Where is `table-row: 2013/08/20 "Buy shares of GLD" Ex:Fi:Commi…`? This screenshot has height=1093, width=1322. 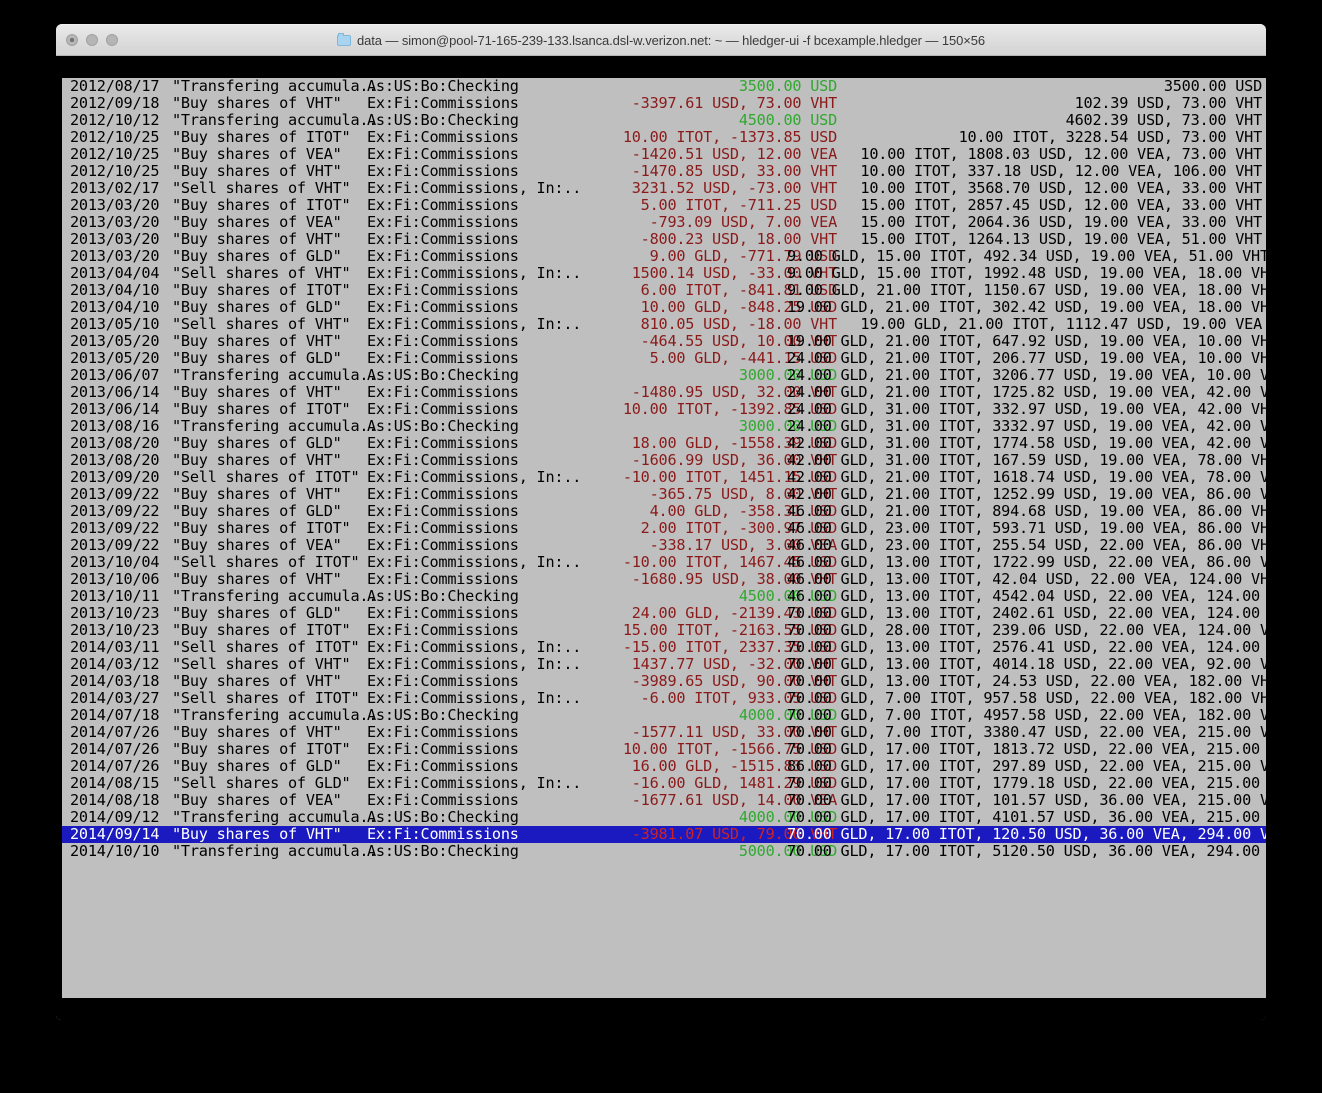 table-row: 2013/08/20 "Buy shares of GLD" Ex:Fi:Commi… is located at coordinates (664, 443).